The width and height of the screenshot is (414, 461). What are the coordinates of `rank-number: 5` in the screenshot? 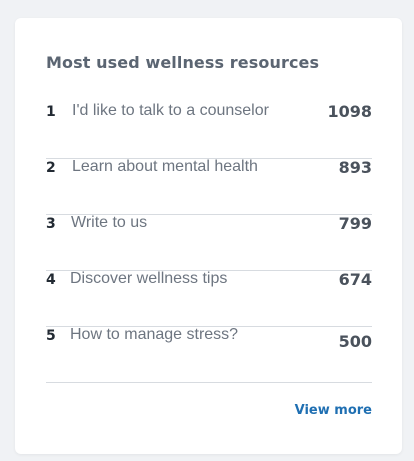 It's located at (51, 336).